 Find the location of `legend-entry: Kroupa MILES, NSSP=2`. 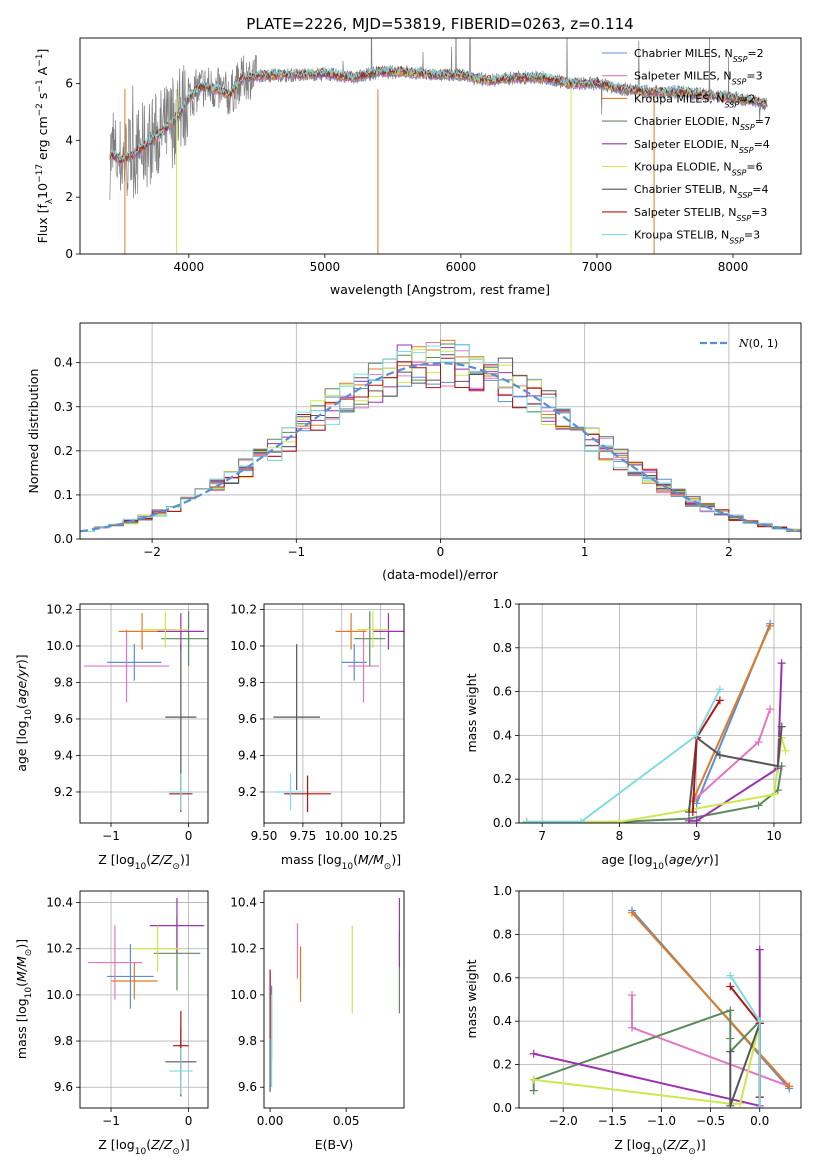

legend-entry: Kroupa MILES, NSSP=2 is located at coordinates (694, 100).